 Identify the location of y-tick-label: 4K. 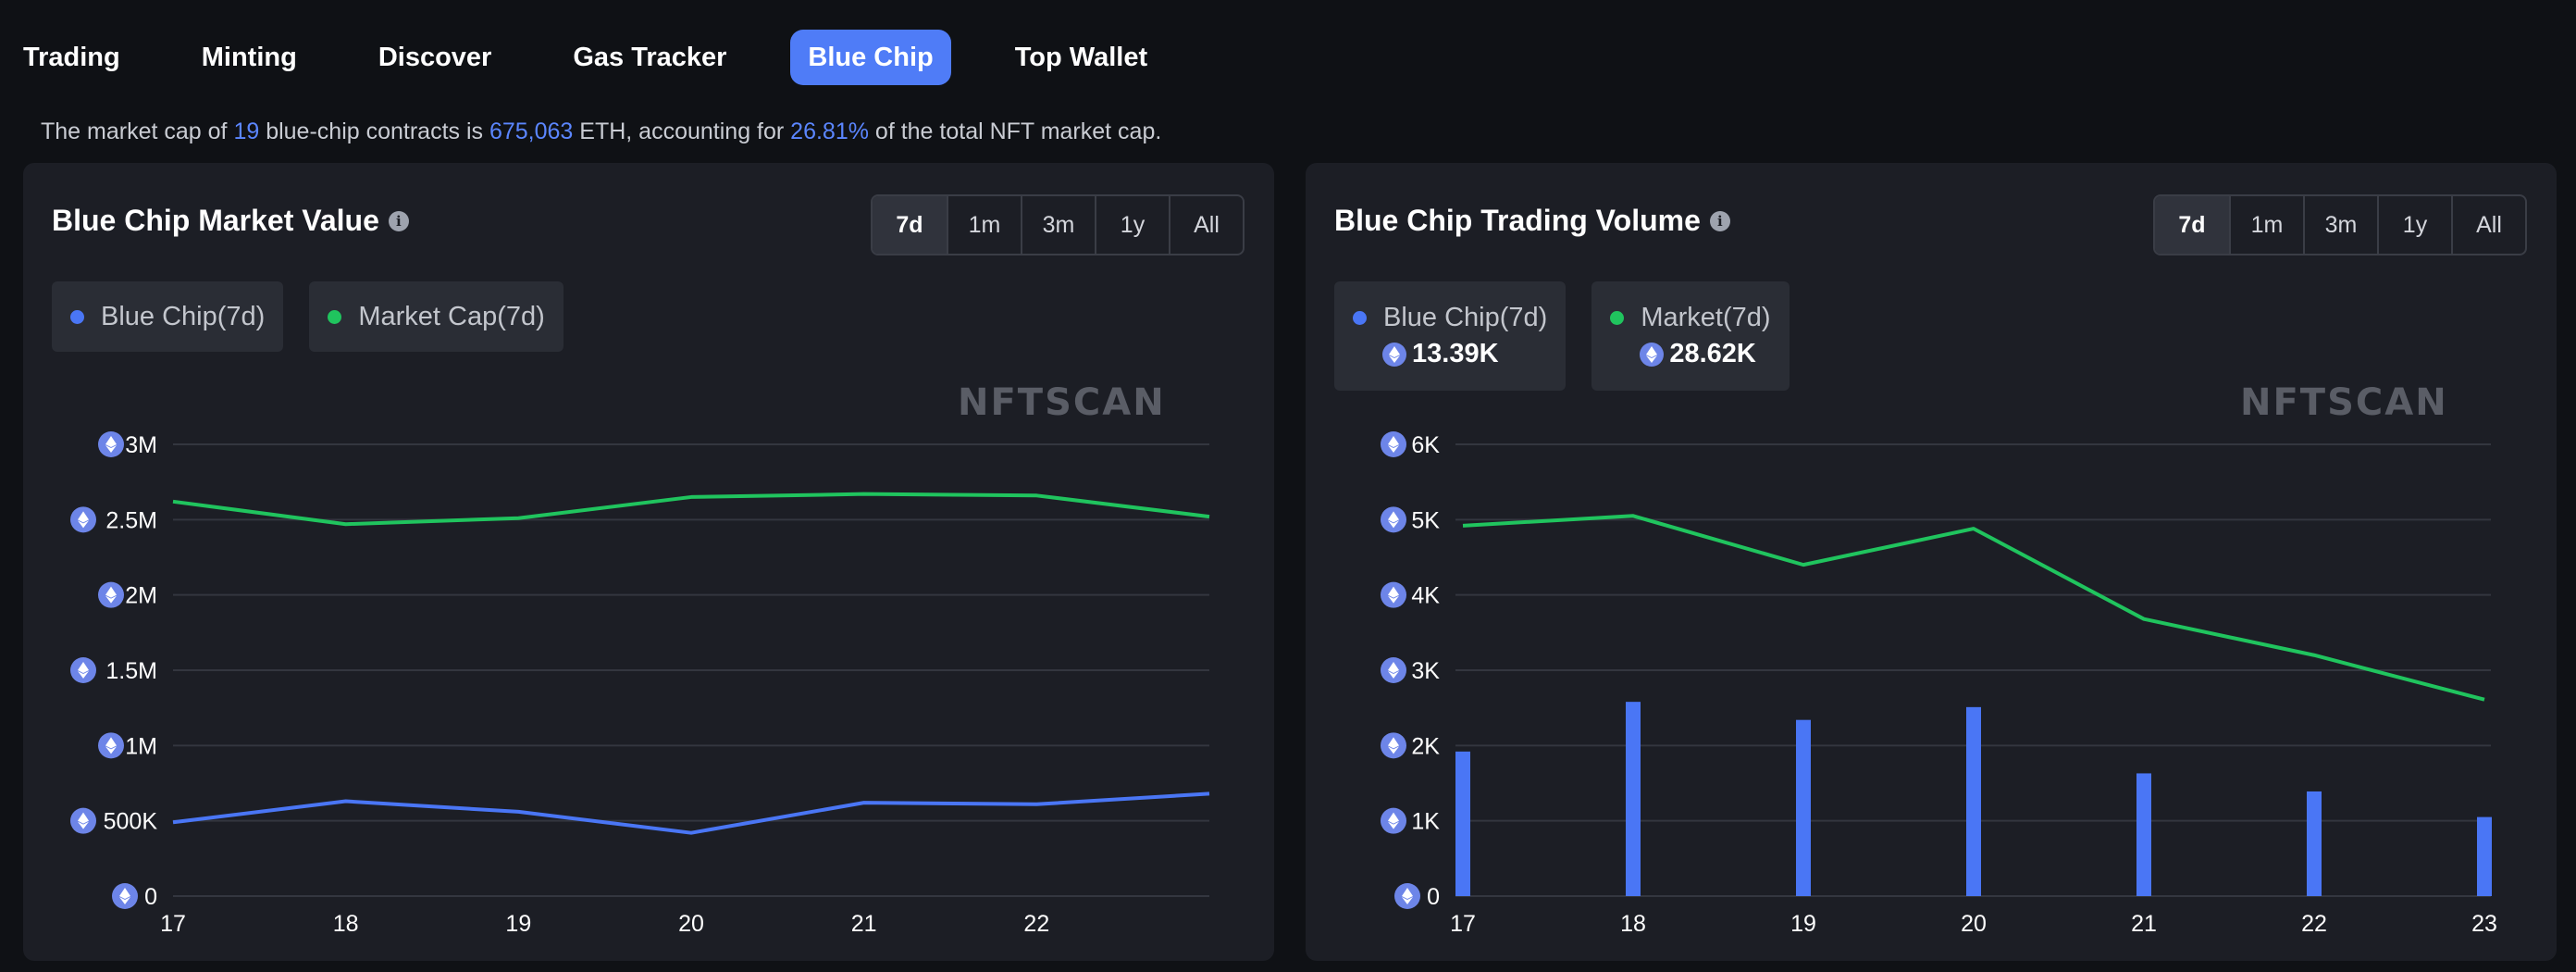
(1426, 596).